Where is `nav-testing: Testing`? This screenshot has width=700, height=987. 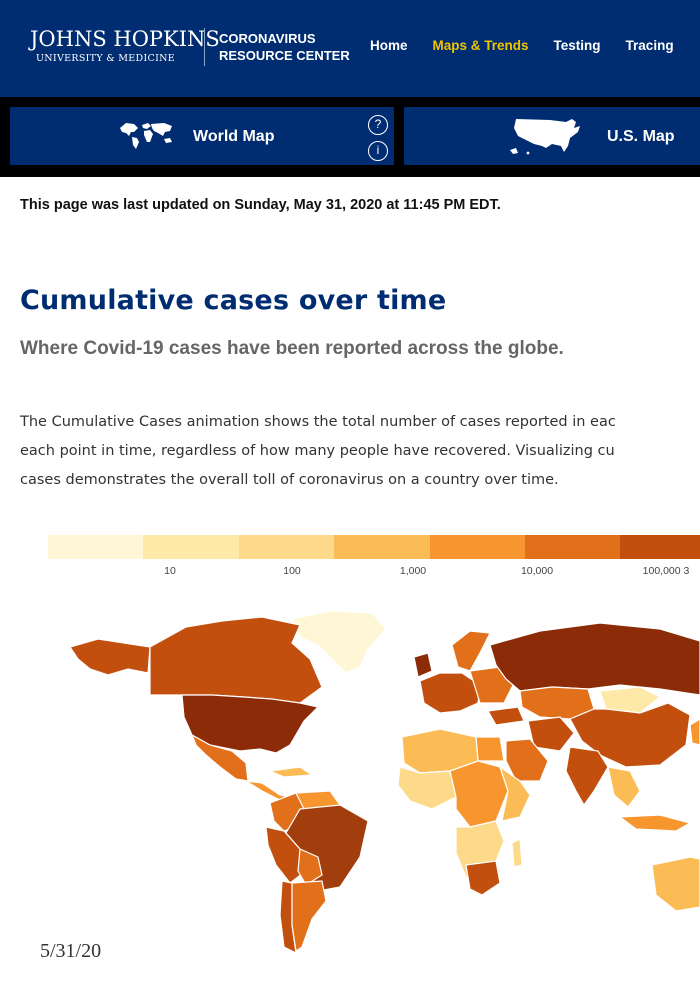
nav-testing: Testing is located at coordinates (577, 45).